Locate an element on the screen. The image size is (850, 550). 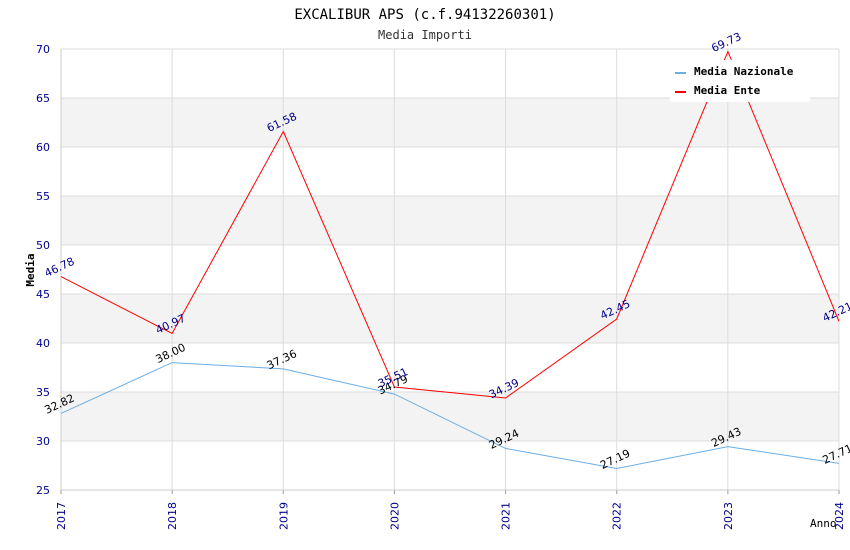
y-tick-label: 30 is located at coordinates (43, 441).